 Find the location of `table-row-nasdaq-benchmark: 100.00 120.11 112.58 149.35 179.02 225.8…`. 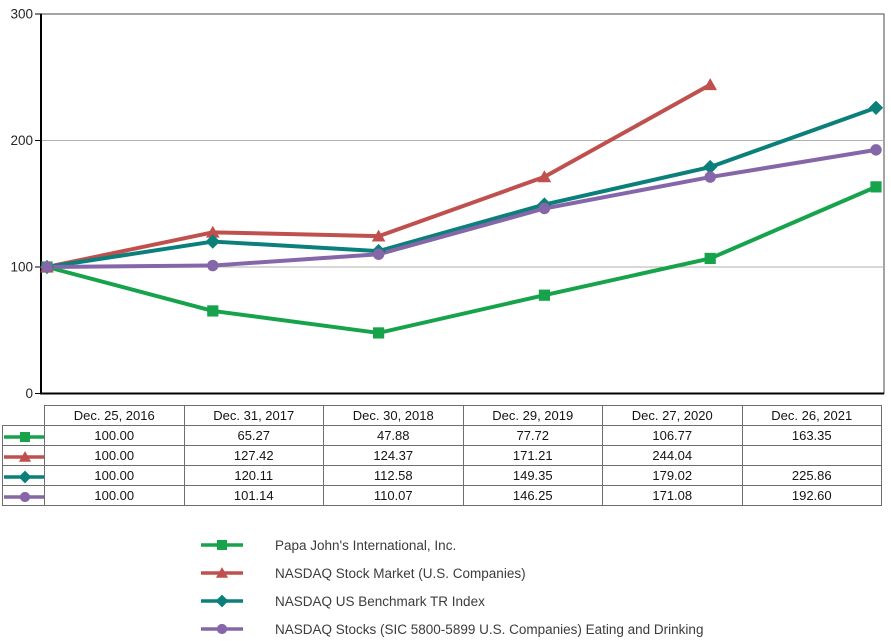

table-row-nasdaq-benchmark: 100.00 120.11 112.58 149.35 179.02 225.8… is located at coordinates (442, 475).